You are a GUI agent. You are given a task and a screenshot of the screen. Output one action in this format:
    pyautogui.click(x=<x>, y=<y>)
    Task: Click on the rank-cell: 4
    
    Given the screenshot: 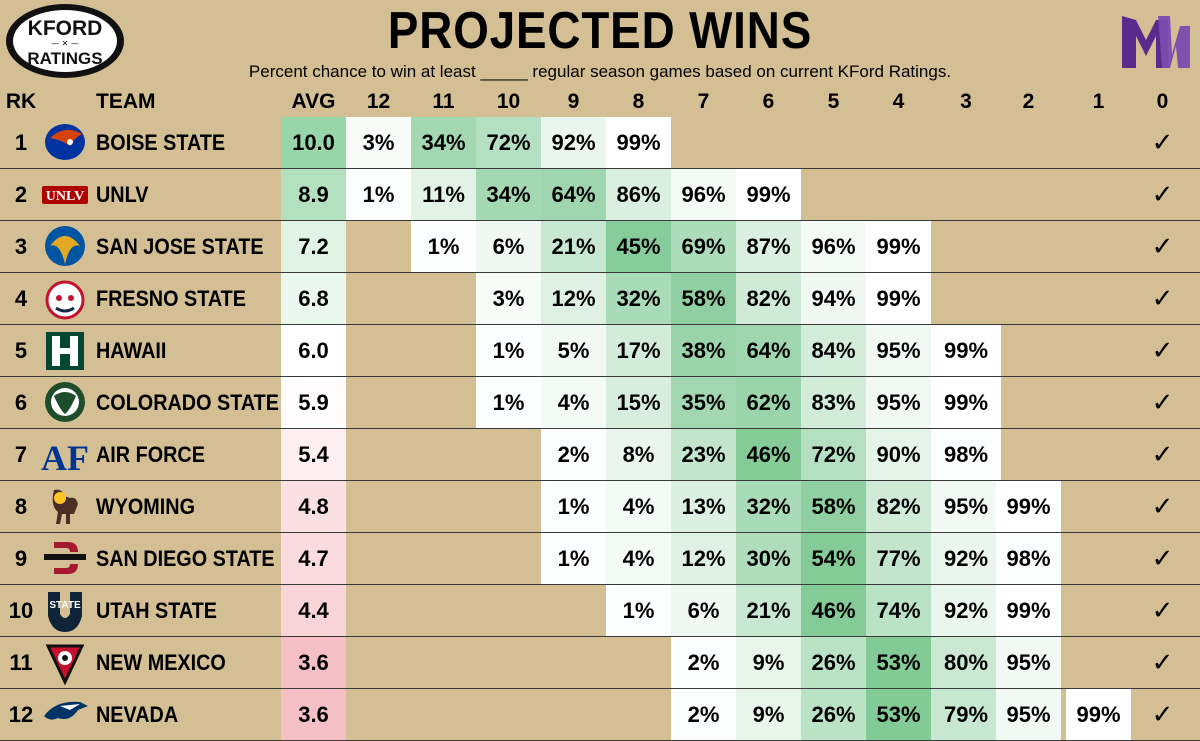 What is the action you would take?
    pyautogui.click(x=21, y=298)
    